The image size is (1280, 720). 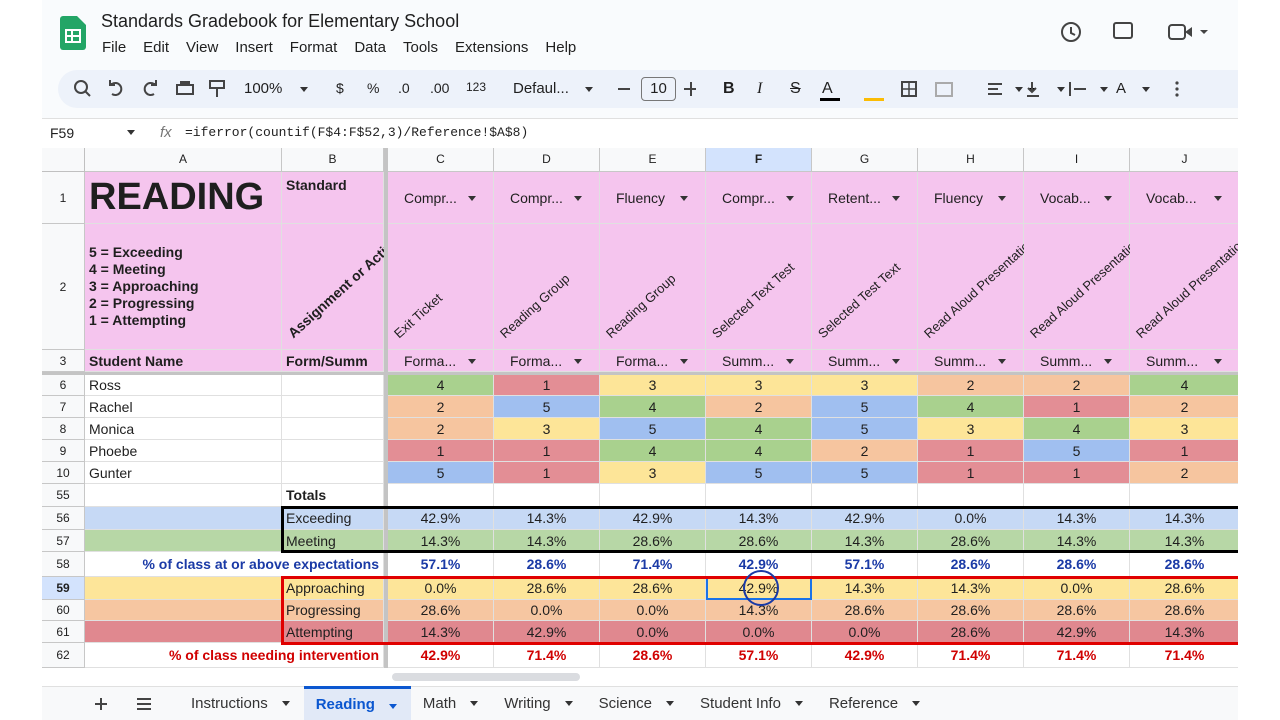 I want to click on cell: 4, so click(x=971, y=407).